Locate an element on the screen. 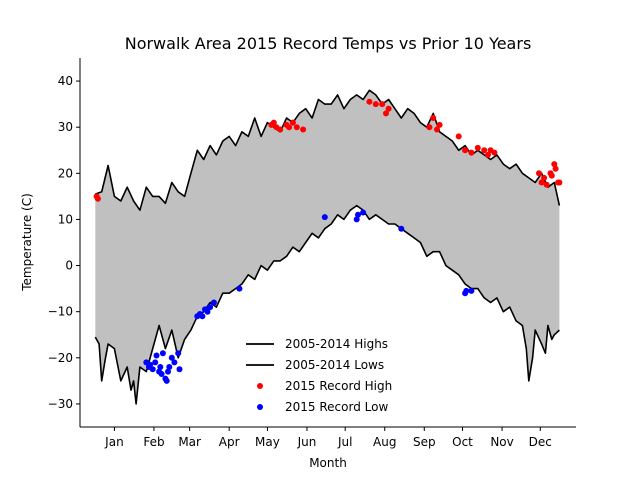 The width and height of the screenshot is (640, 480). x-tick-label: May is located at coordinates (267, 442).